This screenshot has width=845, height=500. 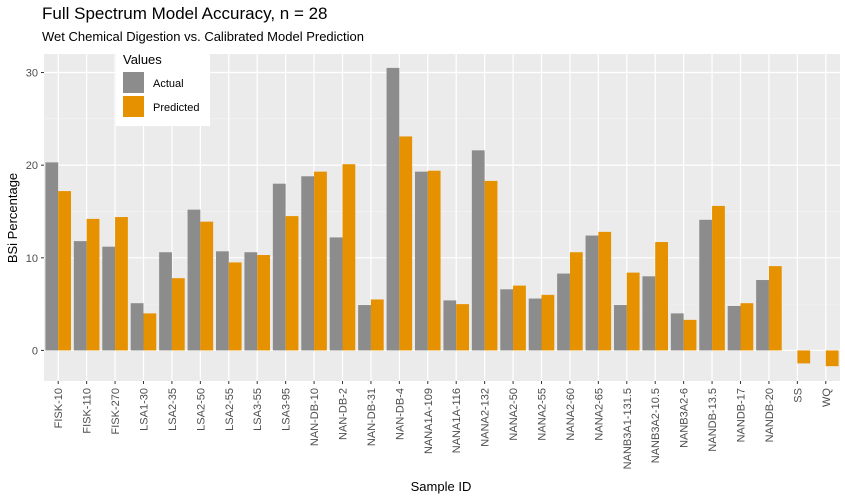 What do you see at coordinates (133, 106) in the screenshot?
I see `legend-key-predicted` at bounding box center [133, 106].